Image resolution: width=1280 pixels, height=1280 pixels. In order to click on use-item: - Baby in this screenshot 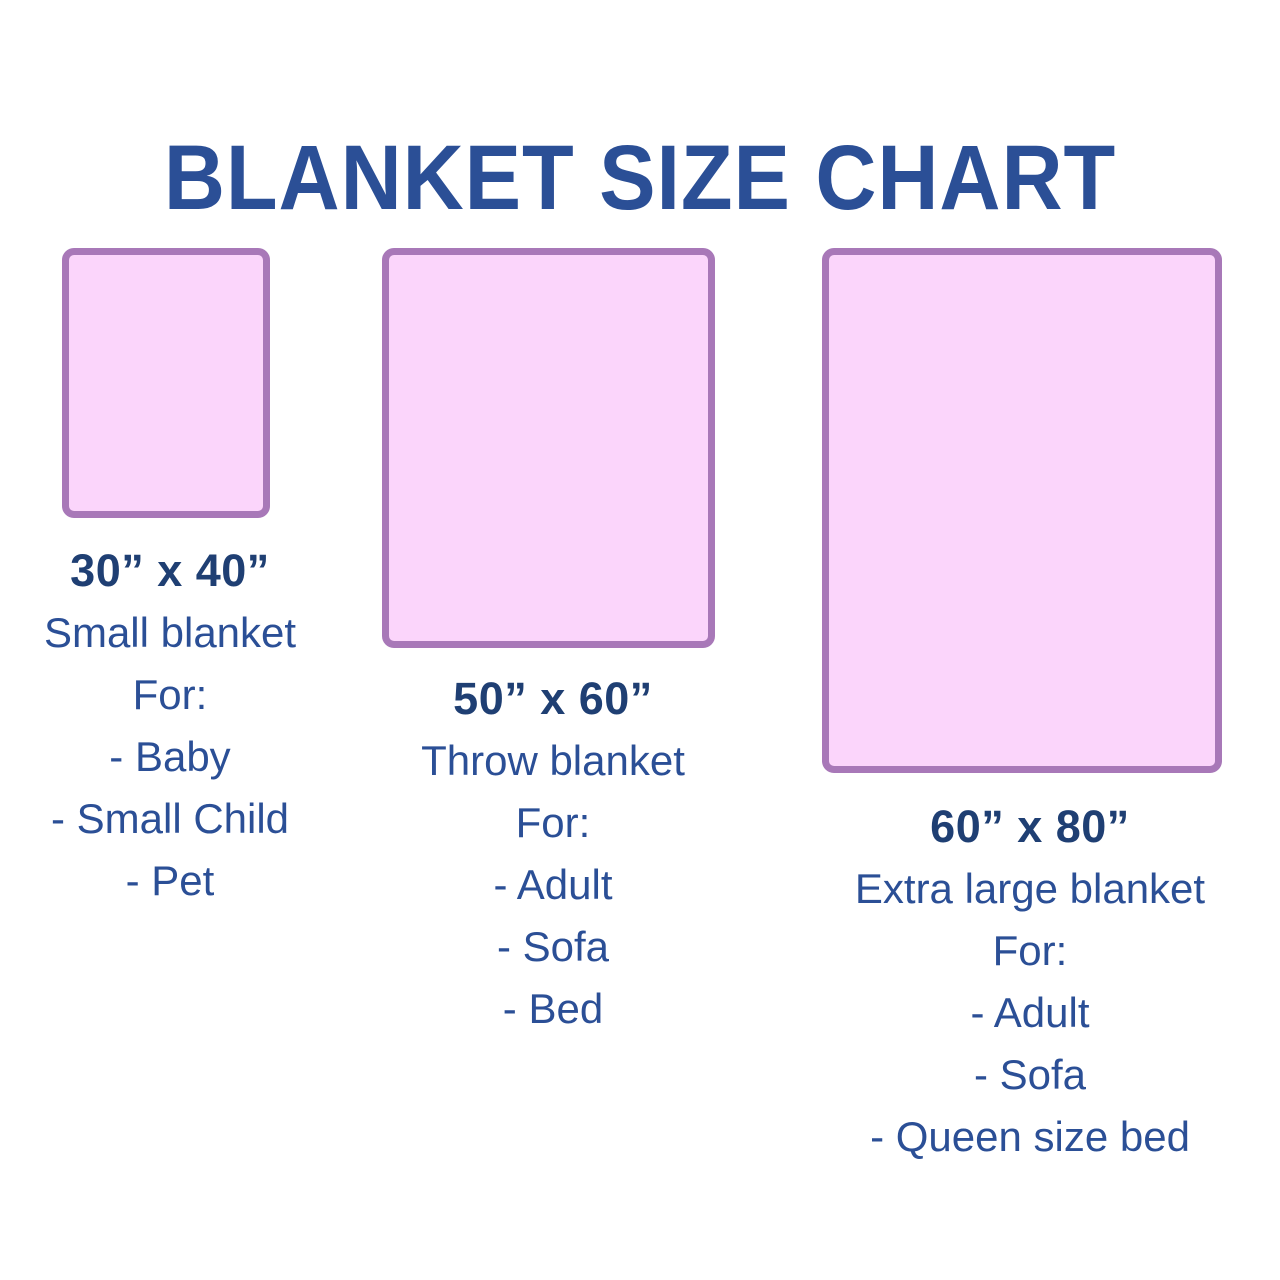, I will do `click(170, 756)`.